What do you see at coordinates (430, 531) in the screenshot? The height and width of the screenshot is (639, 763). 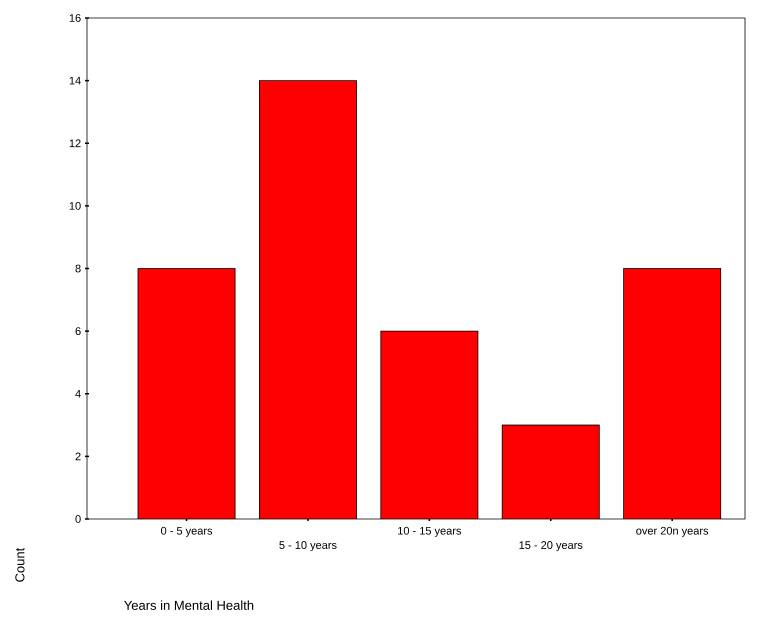 I see `x-tick-label: 10 - 15 years` at bounding box center [430, 531].